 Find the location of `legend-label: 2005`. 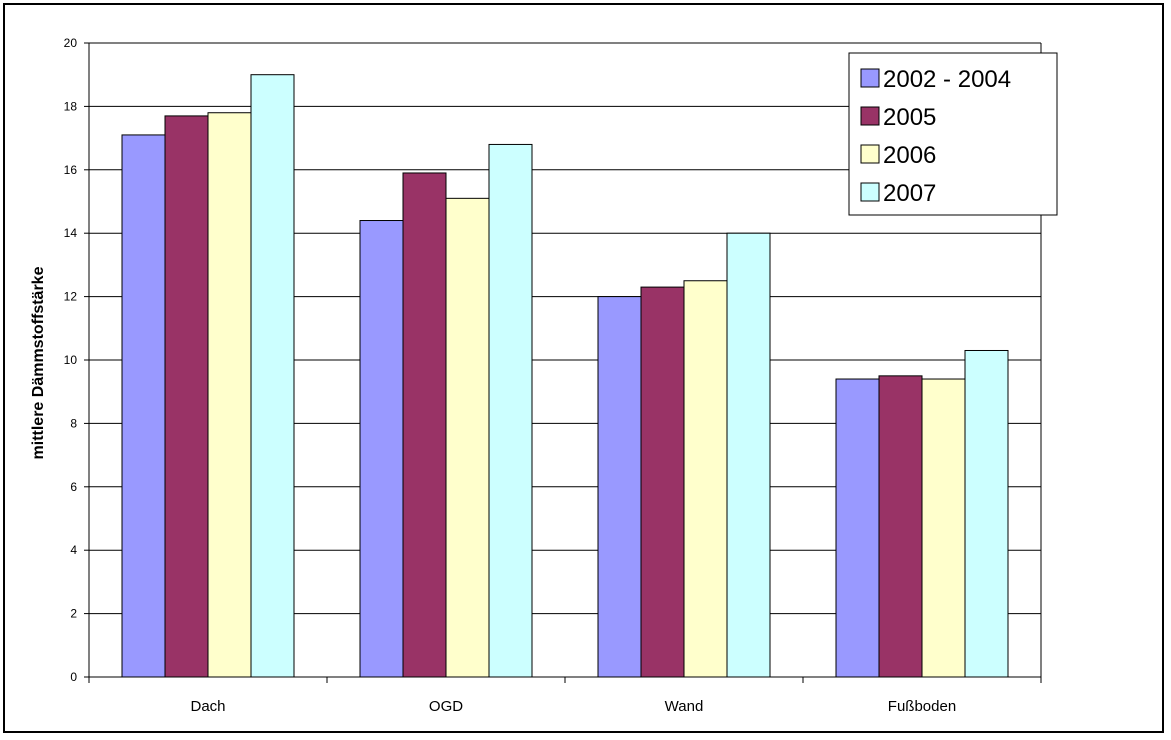

legend-label: 2005 is located at coordinates (909, 117).